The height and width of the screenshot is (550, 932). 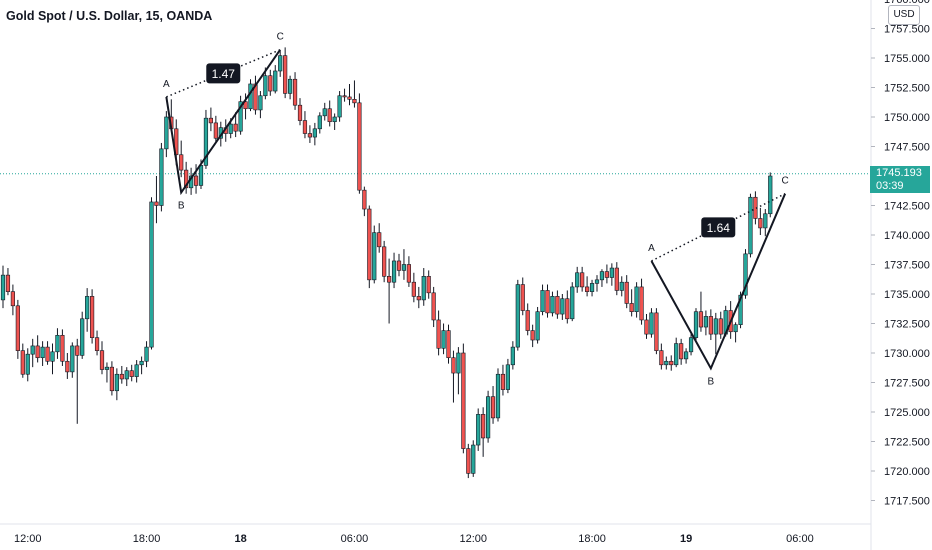 I want to click on abc-point-label: B, so click(x=181, y=206).